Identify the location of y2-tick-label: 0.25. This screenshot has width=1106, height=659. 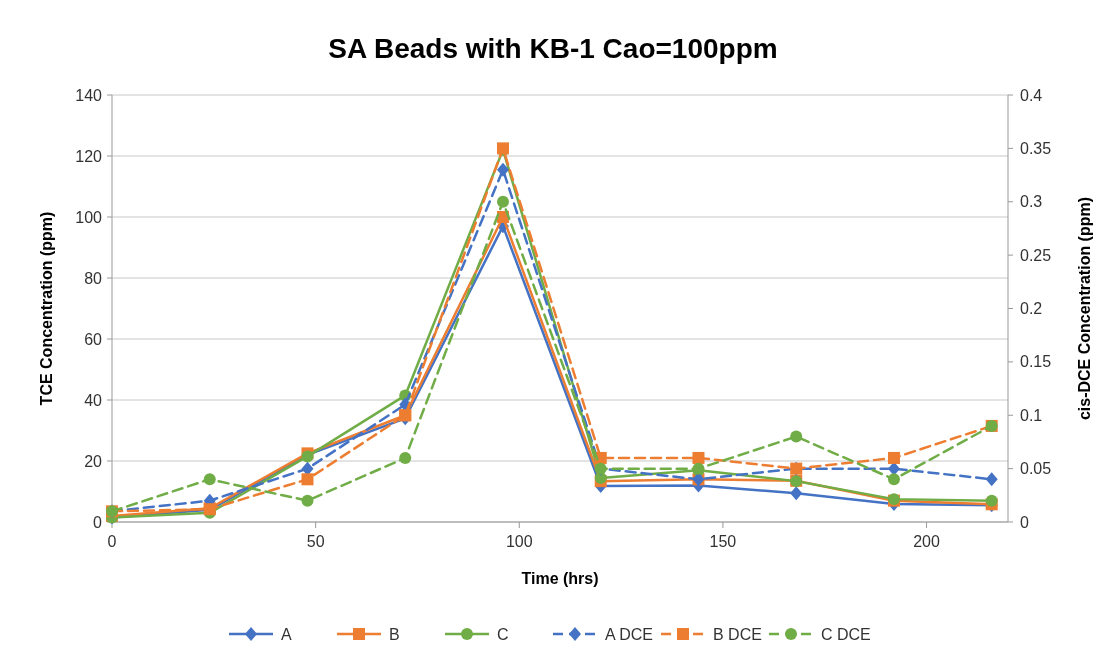
(1036, 255).